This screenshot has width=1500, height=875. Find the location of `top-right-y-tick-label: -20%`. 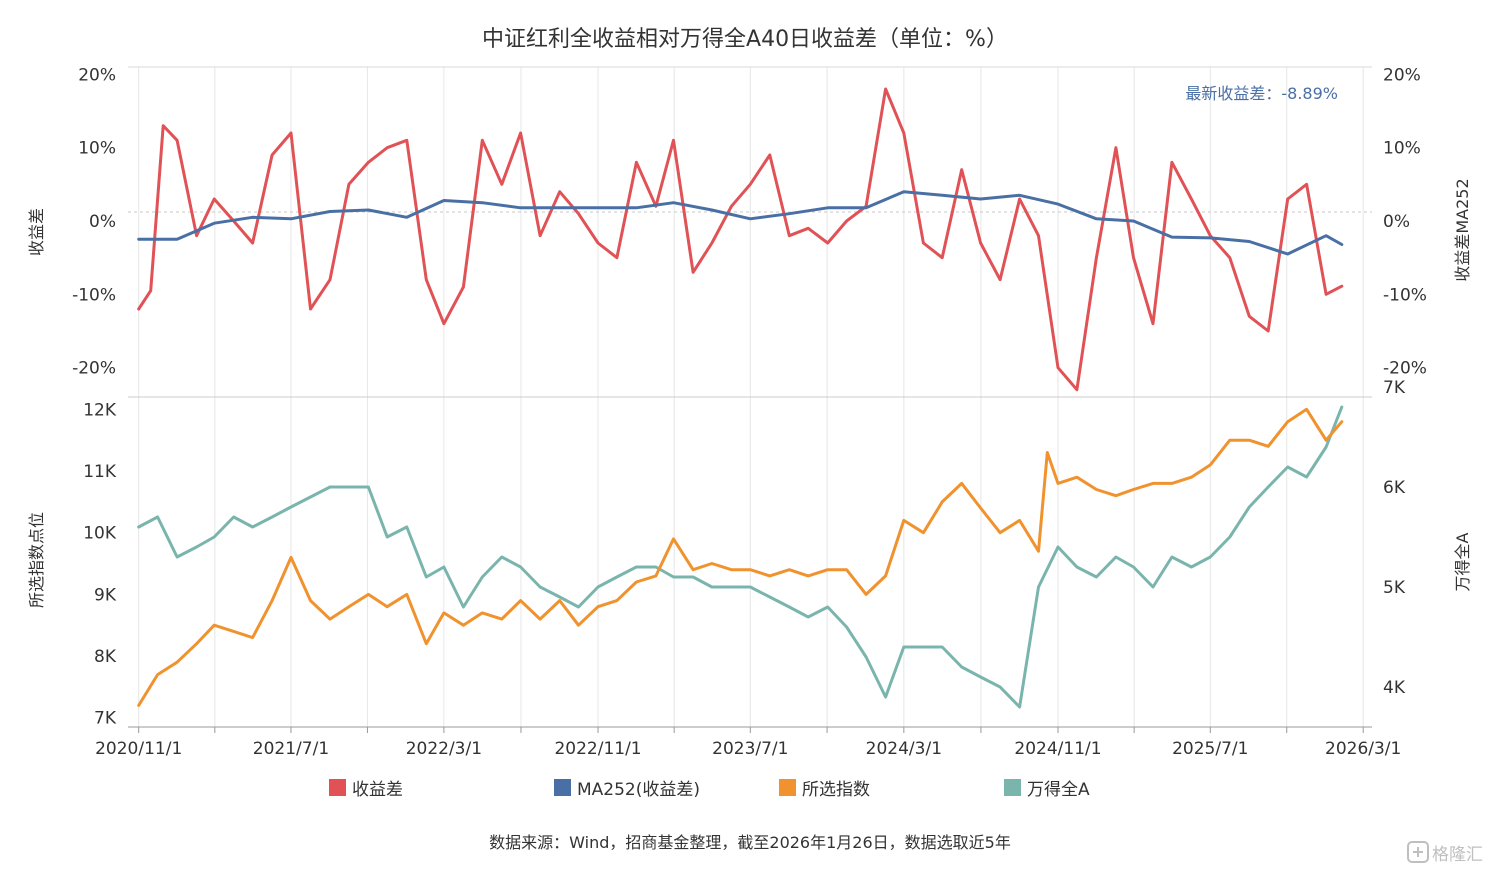

top-right-y-tick-label: -20% is located at coordinates (1405, 369).